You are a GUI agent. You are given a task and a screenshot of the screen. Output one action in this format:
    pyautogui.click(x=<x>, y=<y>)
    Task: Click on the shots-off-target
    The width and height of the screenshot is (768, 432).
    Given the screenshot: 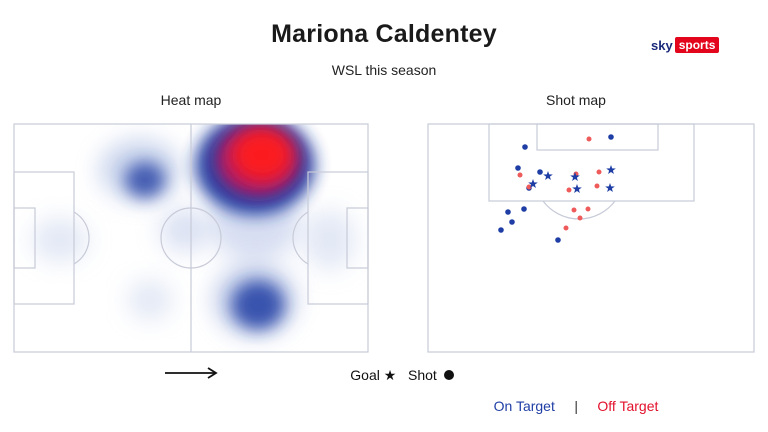 What is the action you would take?
    pyautogui.click(x=559, y=183)
    